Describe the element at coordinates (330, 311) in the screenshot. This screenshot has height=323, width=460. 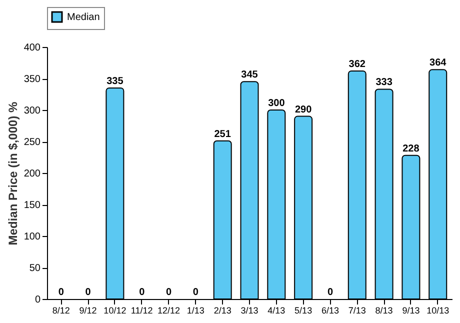
I see `x-tick-label: 6/13` at that location.